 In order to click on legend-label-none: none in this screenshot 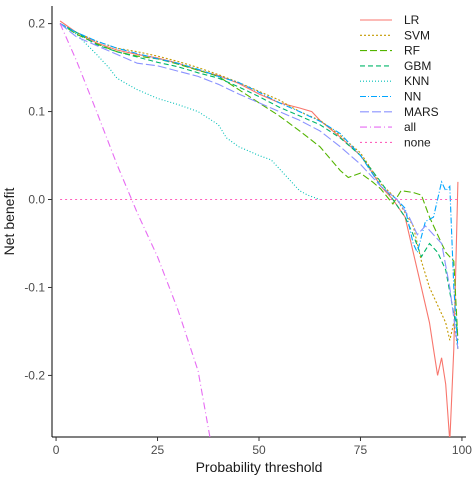, I will do `click(417, 142)`.